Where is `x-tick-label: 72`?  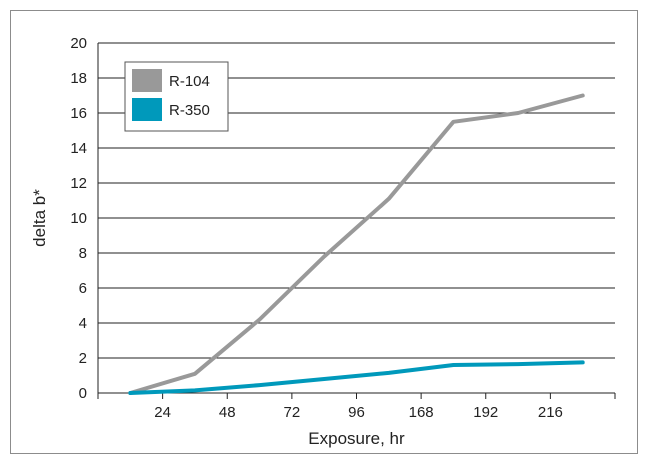 x-tick-label: 72 is located at coordinates (292, 412).